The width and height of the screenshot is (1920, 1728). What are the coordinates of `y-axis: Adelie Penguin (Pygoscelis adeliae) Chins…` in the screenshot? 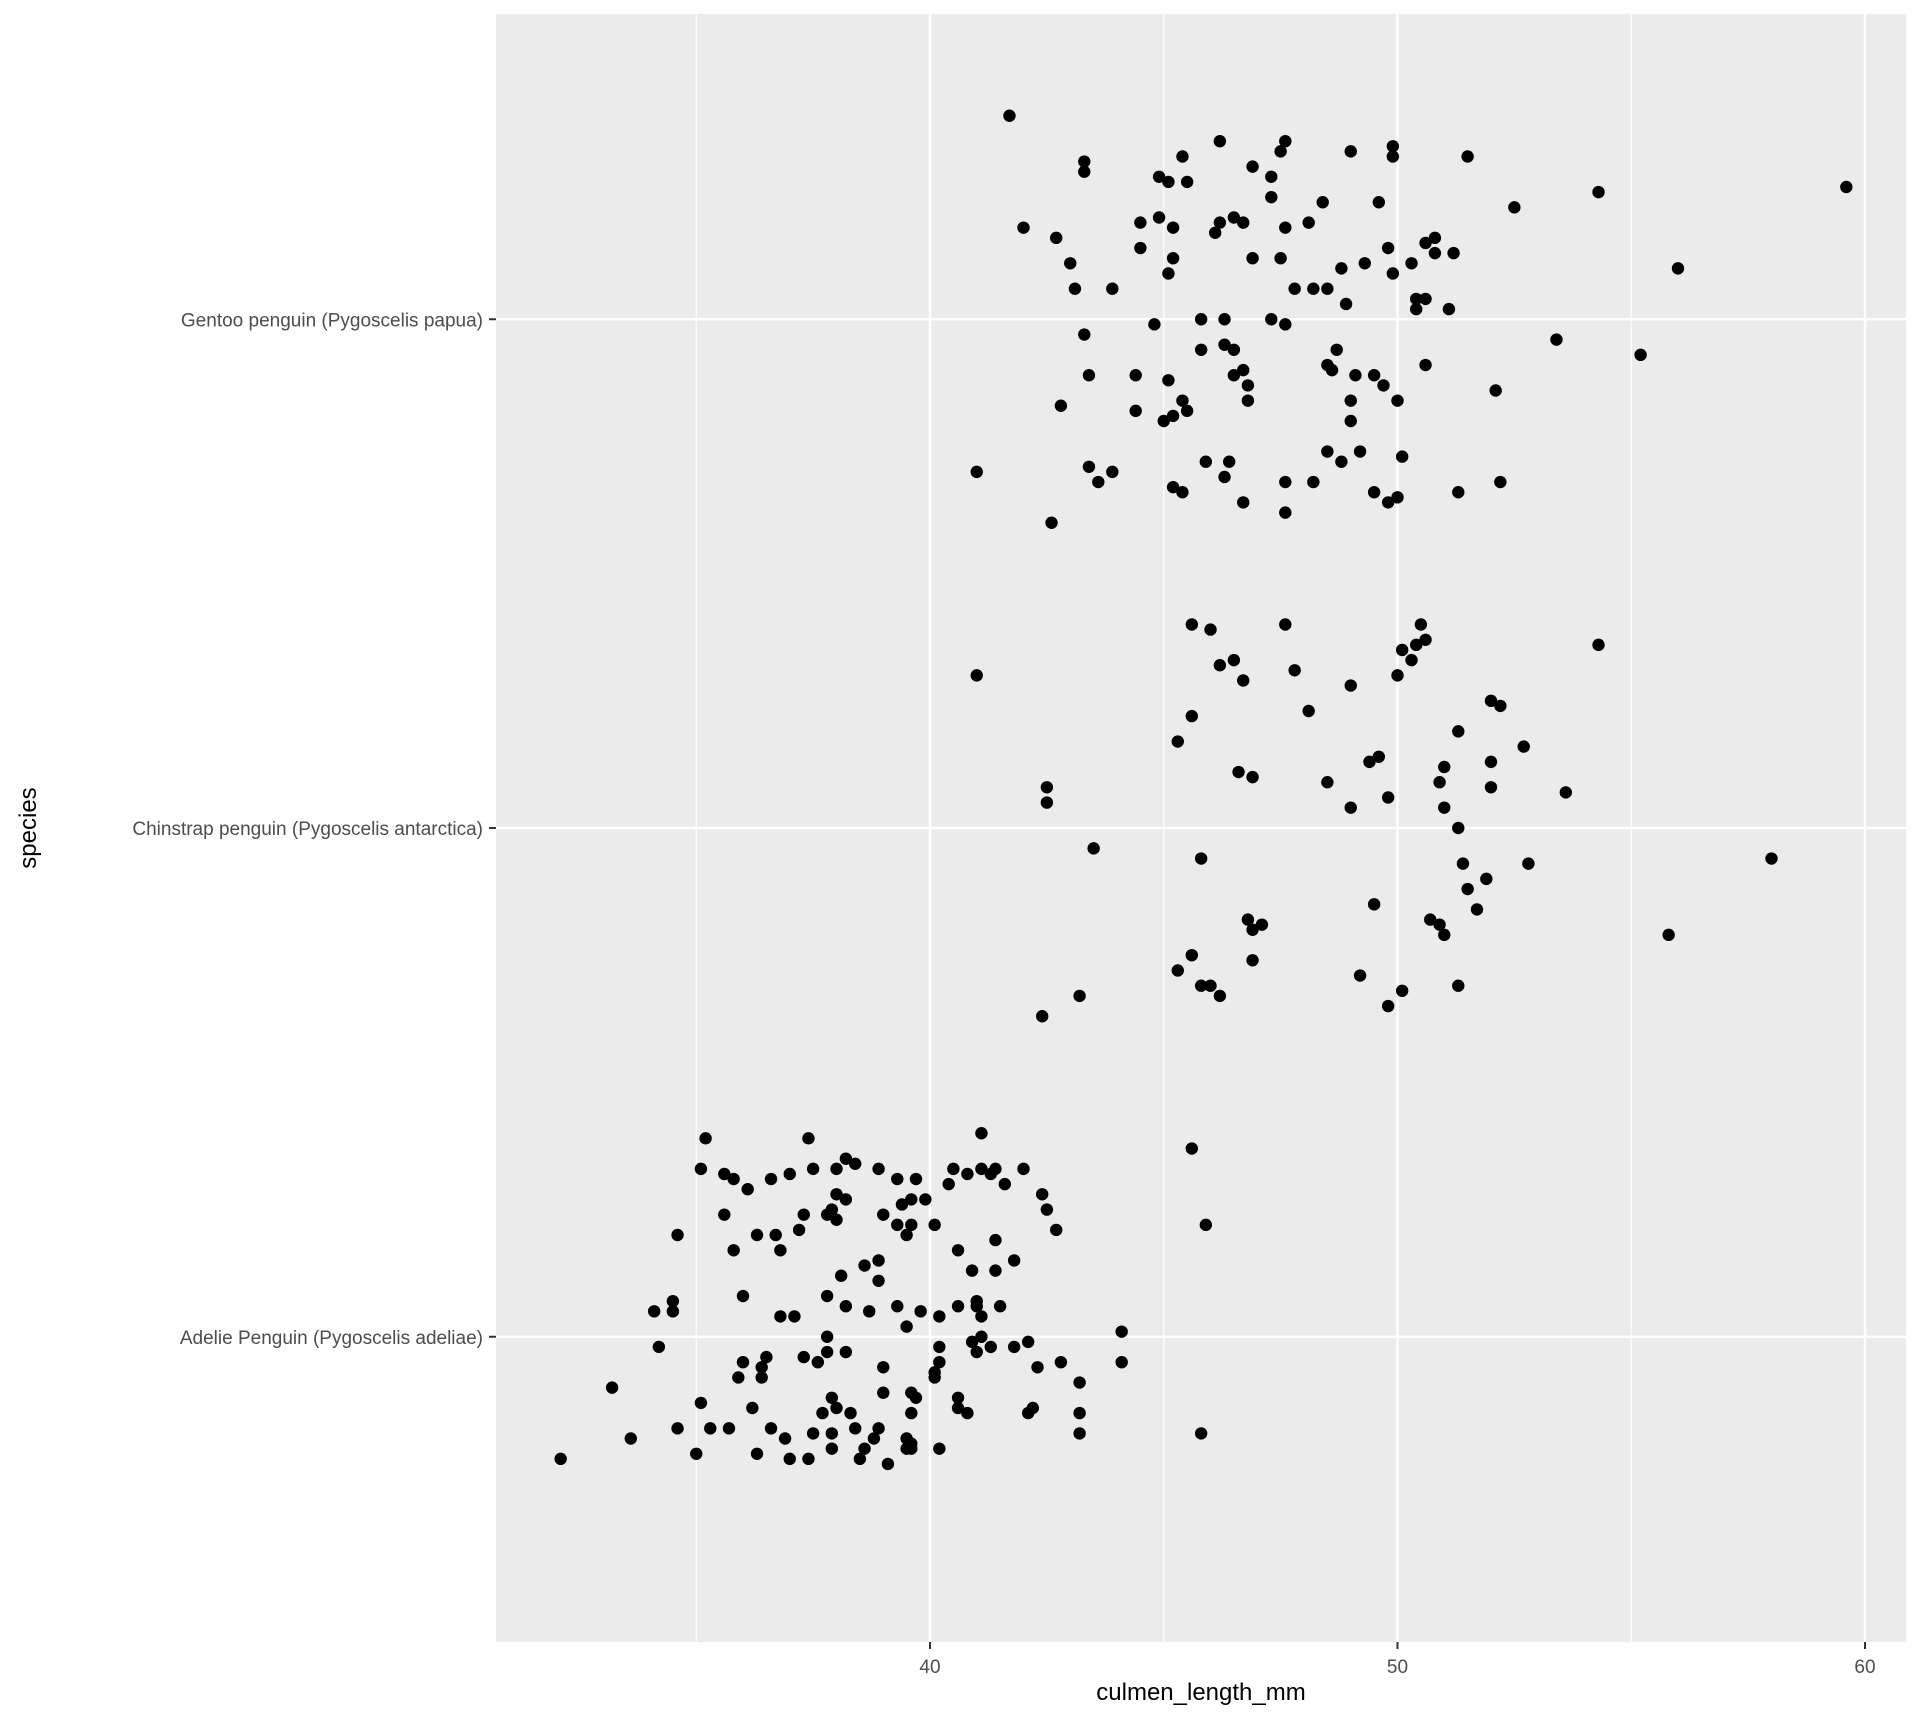 It's located at (314, 829).